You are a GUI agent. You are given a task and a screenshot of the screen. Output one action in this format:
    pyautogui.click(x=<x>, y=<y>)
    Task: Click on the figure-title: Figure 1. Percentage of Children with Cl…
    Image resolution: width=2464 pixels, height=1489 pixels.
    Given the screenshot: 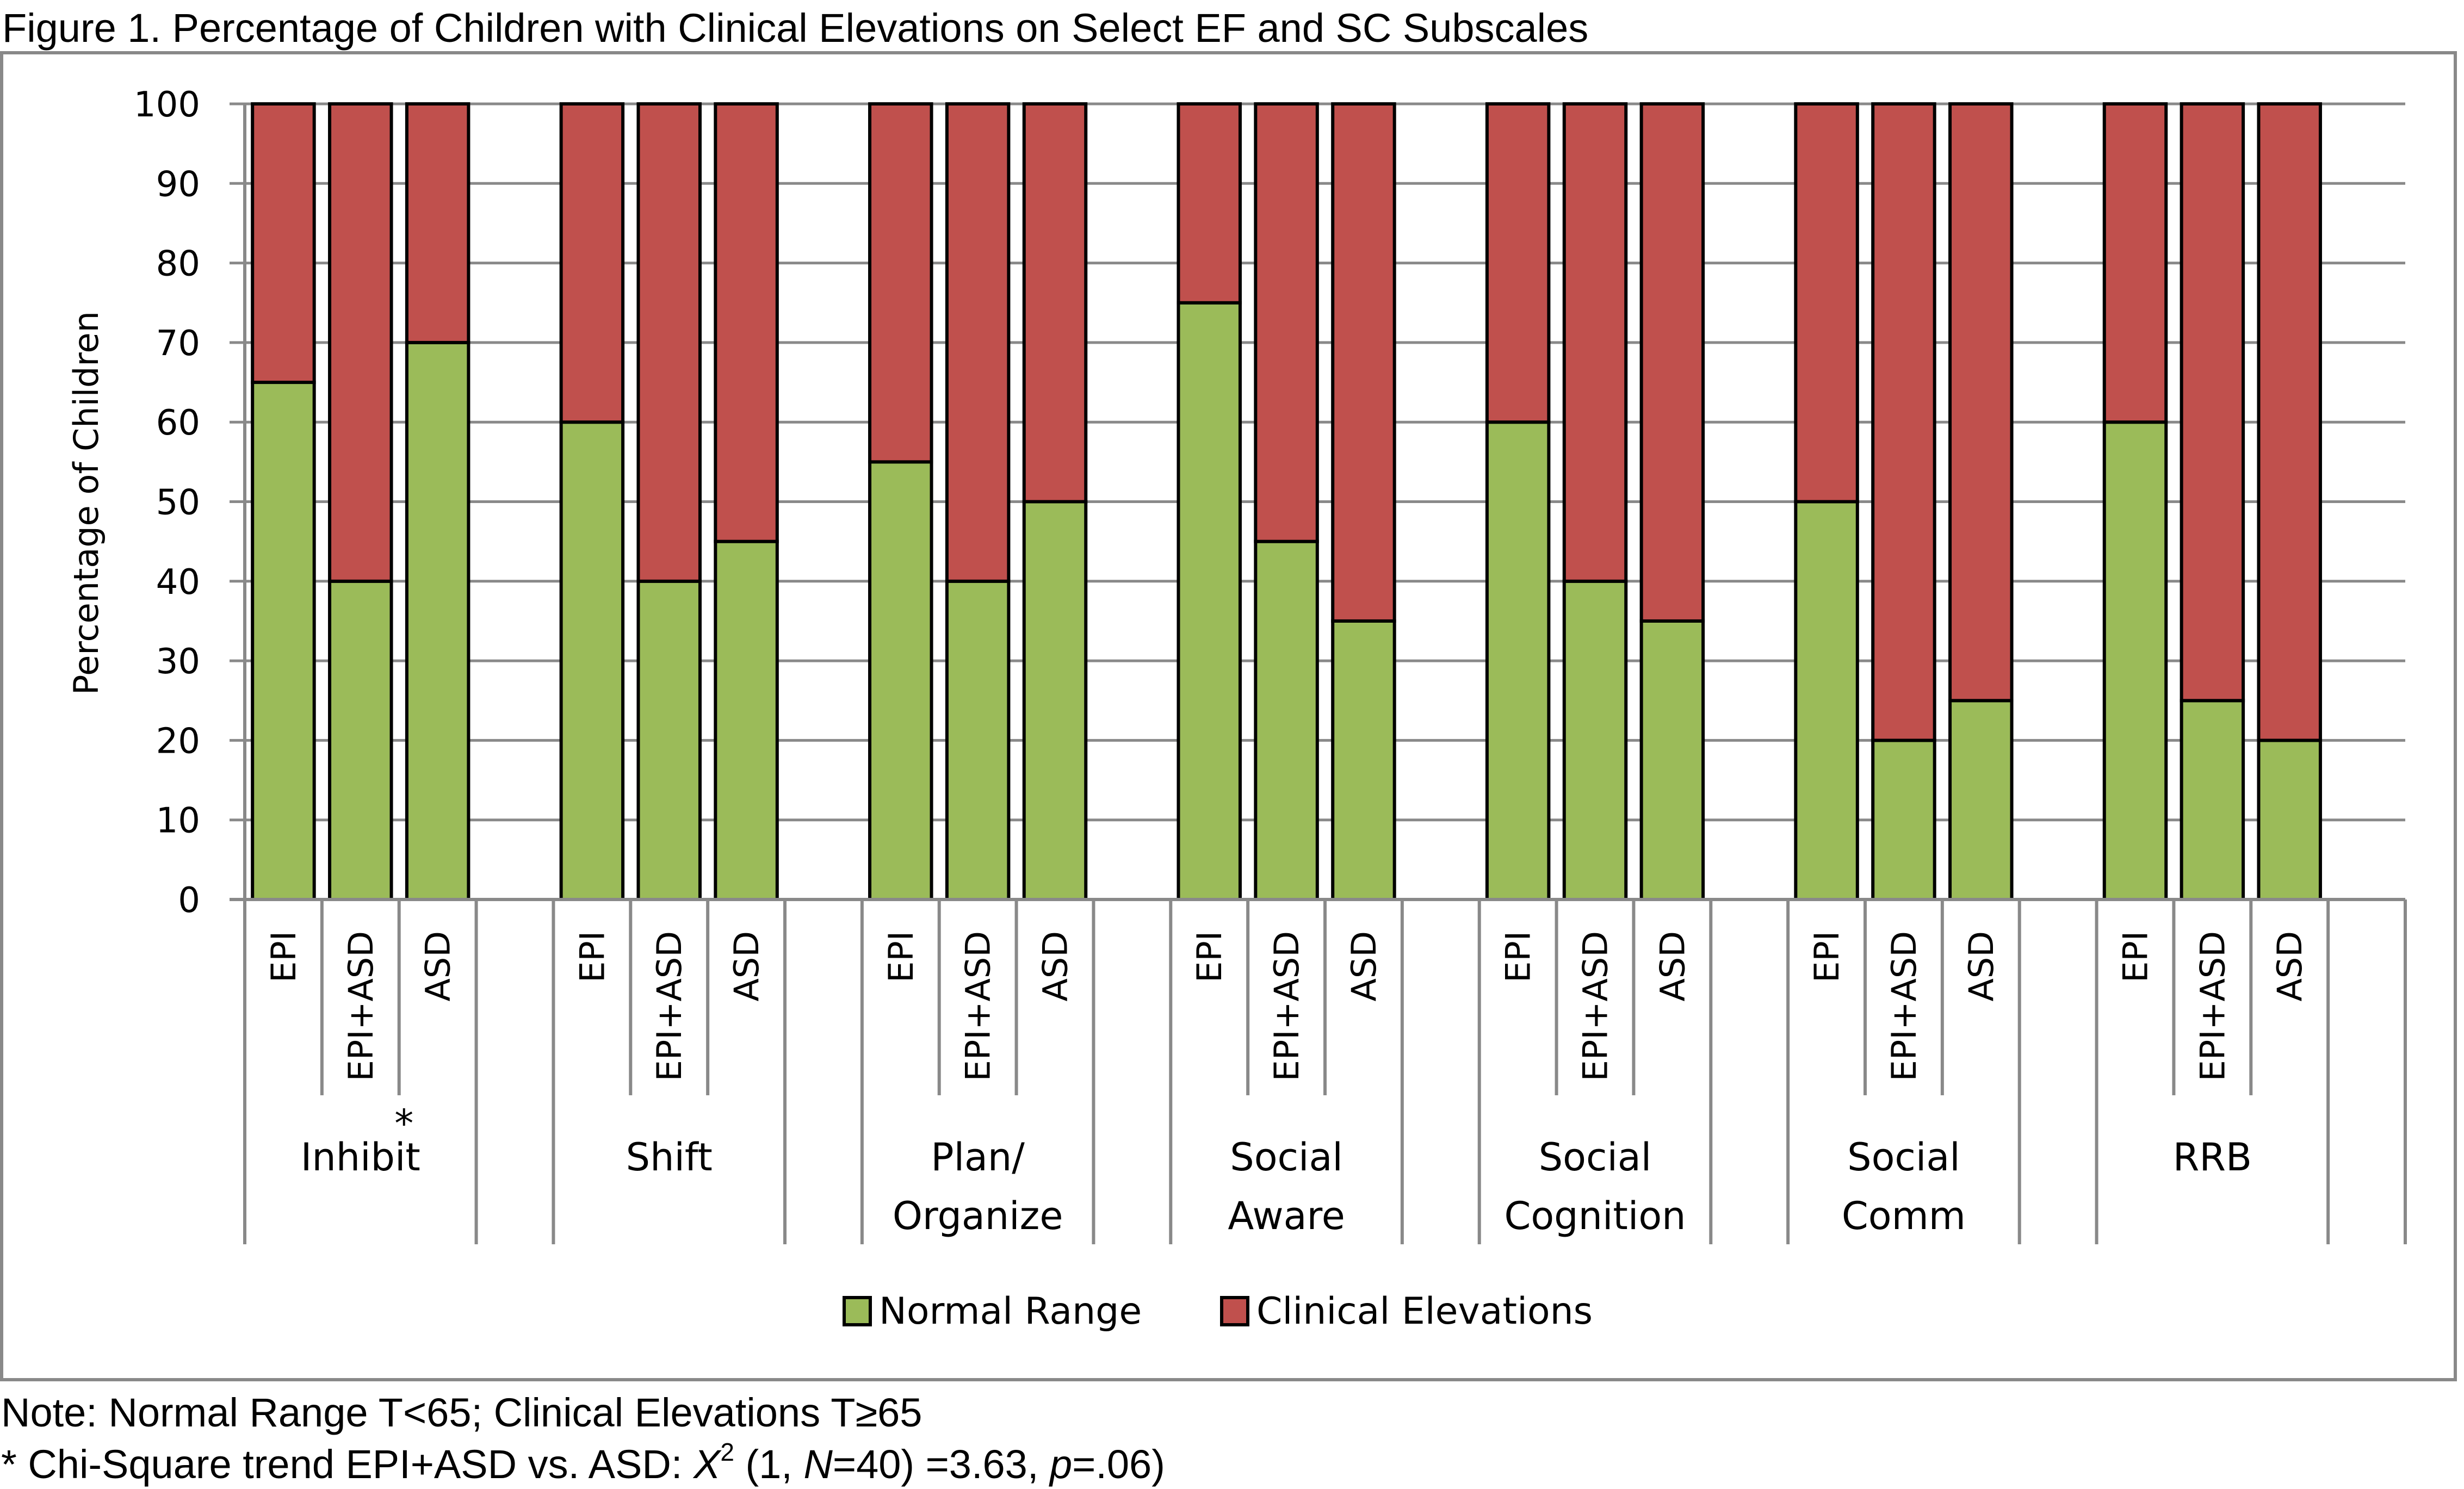 What is the action you would take?
    pyautogui.click(x=795, y=28)
    